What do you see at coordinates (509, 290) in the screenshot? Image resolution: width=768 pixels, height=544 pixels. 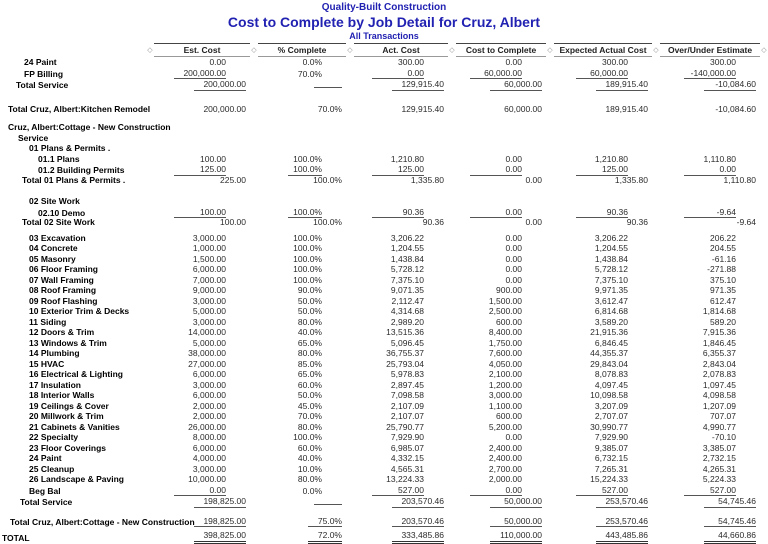 I see `cell-cost-to-complete: 900.00` at bounding box center [509, 290].